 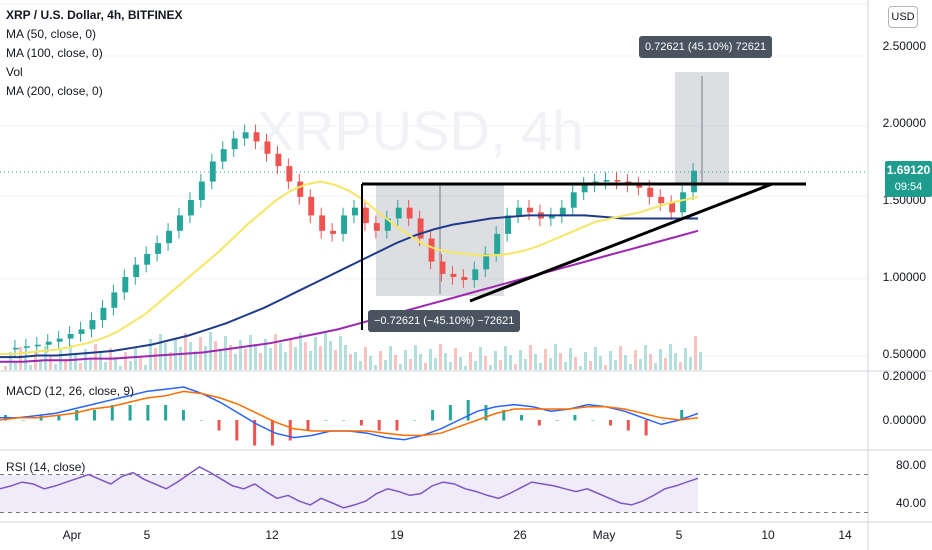 What do you see at coordinates (46, 467) in the screenshot?
I see `rsi-label: RSI (14, close)` at bounding box center [46, 467].